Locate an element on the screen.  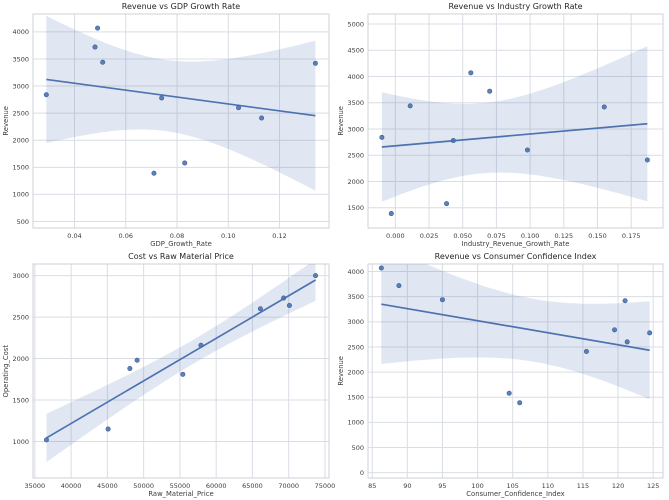
x-tick-label: 0.150 is located at coordinates (597, 236).